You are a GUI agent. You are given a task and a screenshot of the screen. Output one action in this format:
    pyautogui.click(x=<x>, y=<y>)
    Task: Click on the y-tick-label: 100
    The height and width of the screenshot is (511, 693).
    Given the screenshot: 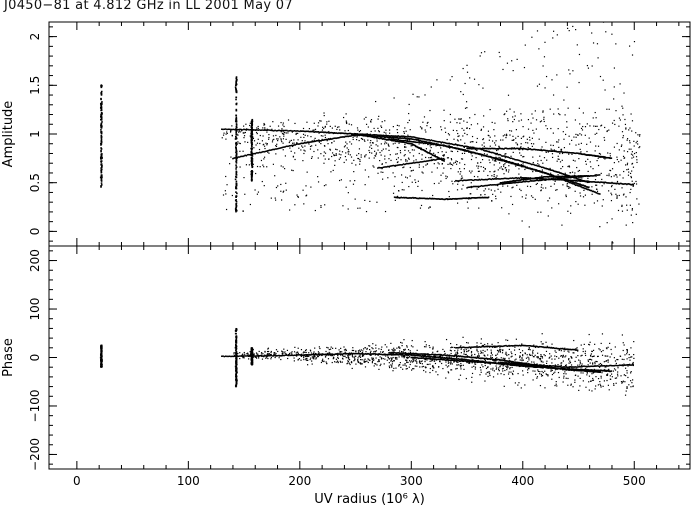 What is the action you would take?
    pyautogui.click(x=35, y=309)
    